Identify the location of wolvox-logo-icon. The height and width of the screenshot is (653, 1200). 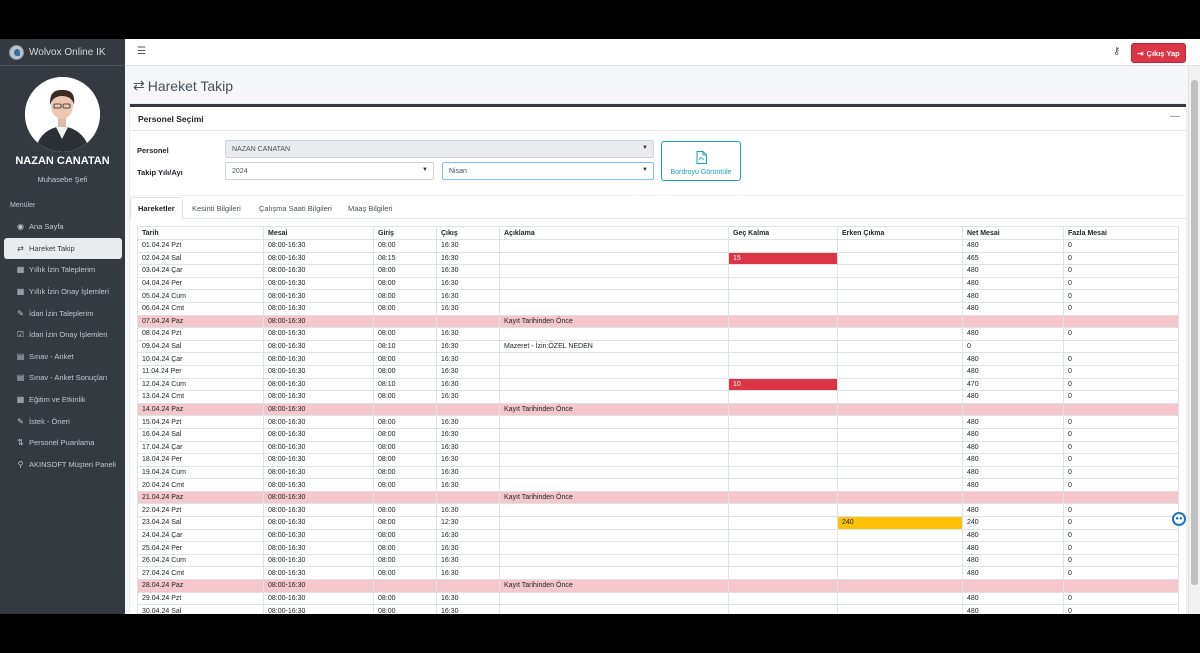
(16, 52).